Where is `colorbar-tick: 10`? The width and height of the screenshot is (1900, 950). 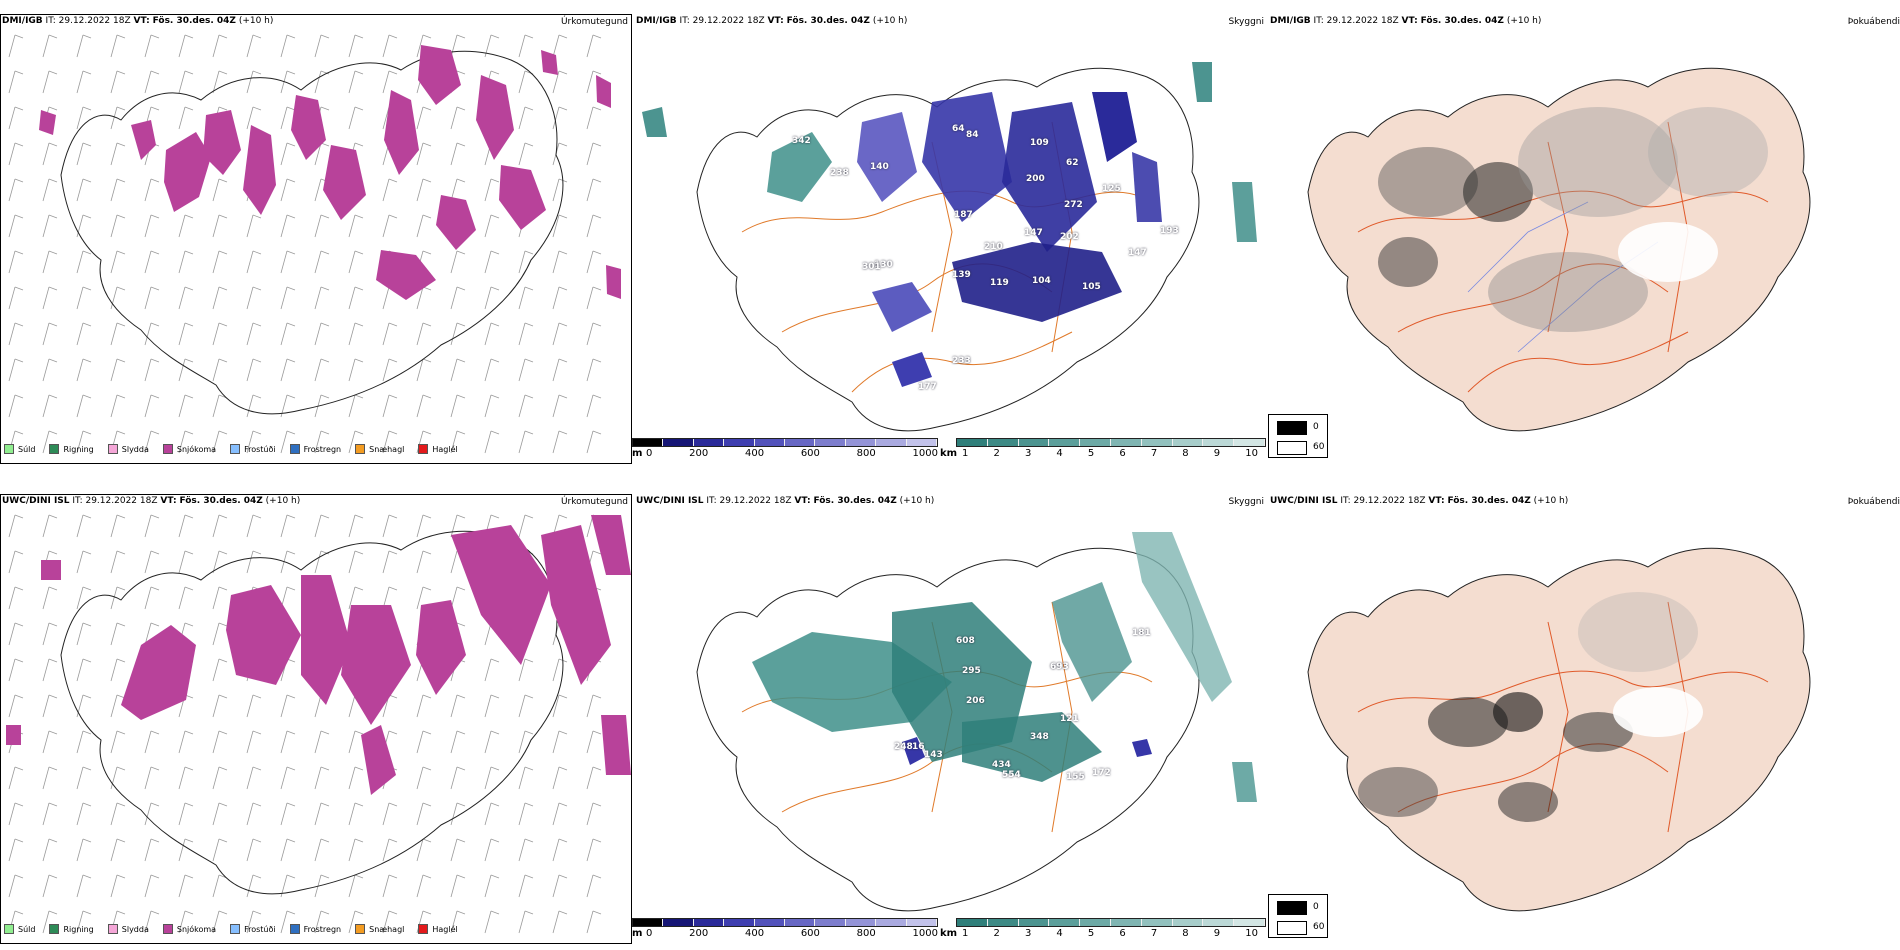 colorbar-tick: 10 is located at coordinates (1251, 933).